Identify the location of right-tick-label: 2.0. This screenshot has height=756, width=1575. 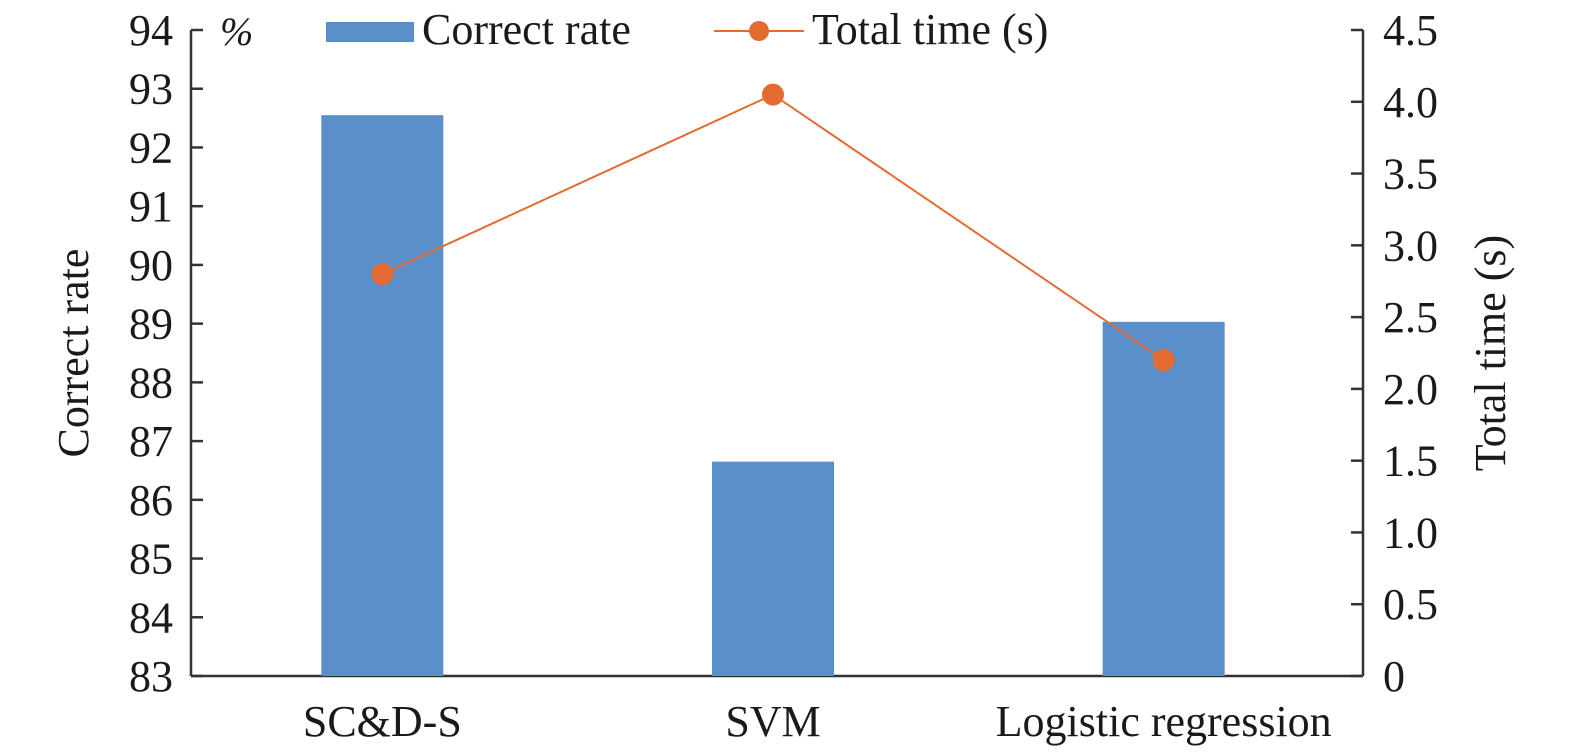
(1410, 389).